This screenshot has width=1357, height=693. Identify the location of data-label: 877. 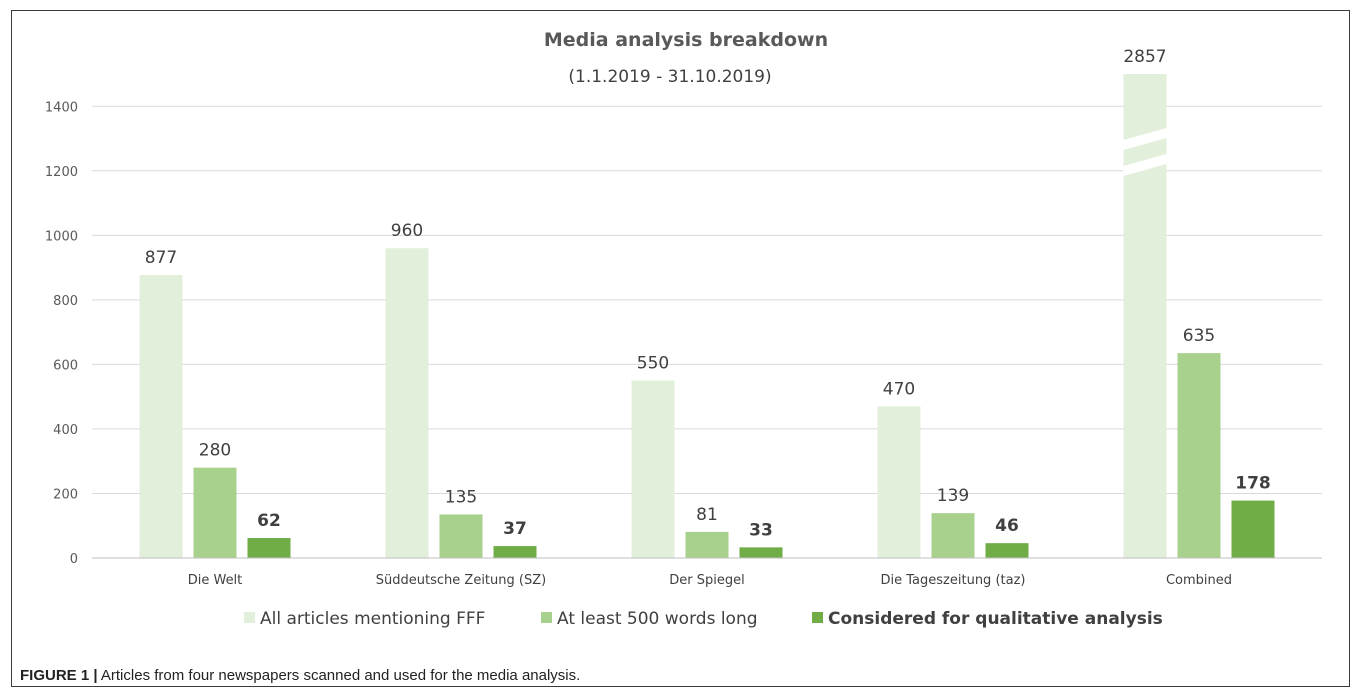
(161, 258).